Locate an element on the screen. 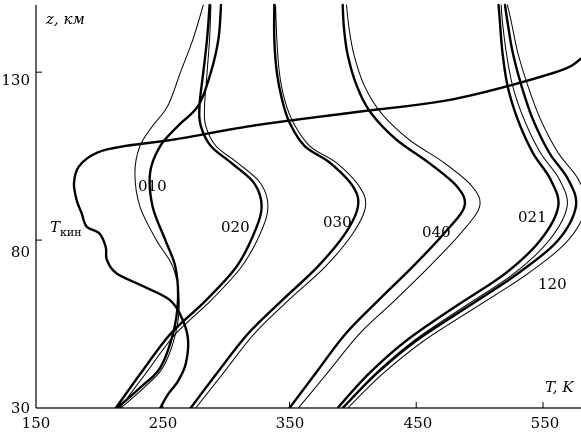 Image resolution: width=581 pixels, height=435 pixels. series-line-010-thin is located at coordinates (162, 206).